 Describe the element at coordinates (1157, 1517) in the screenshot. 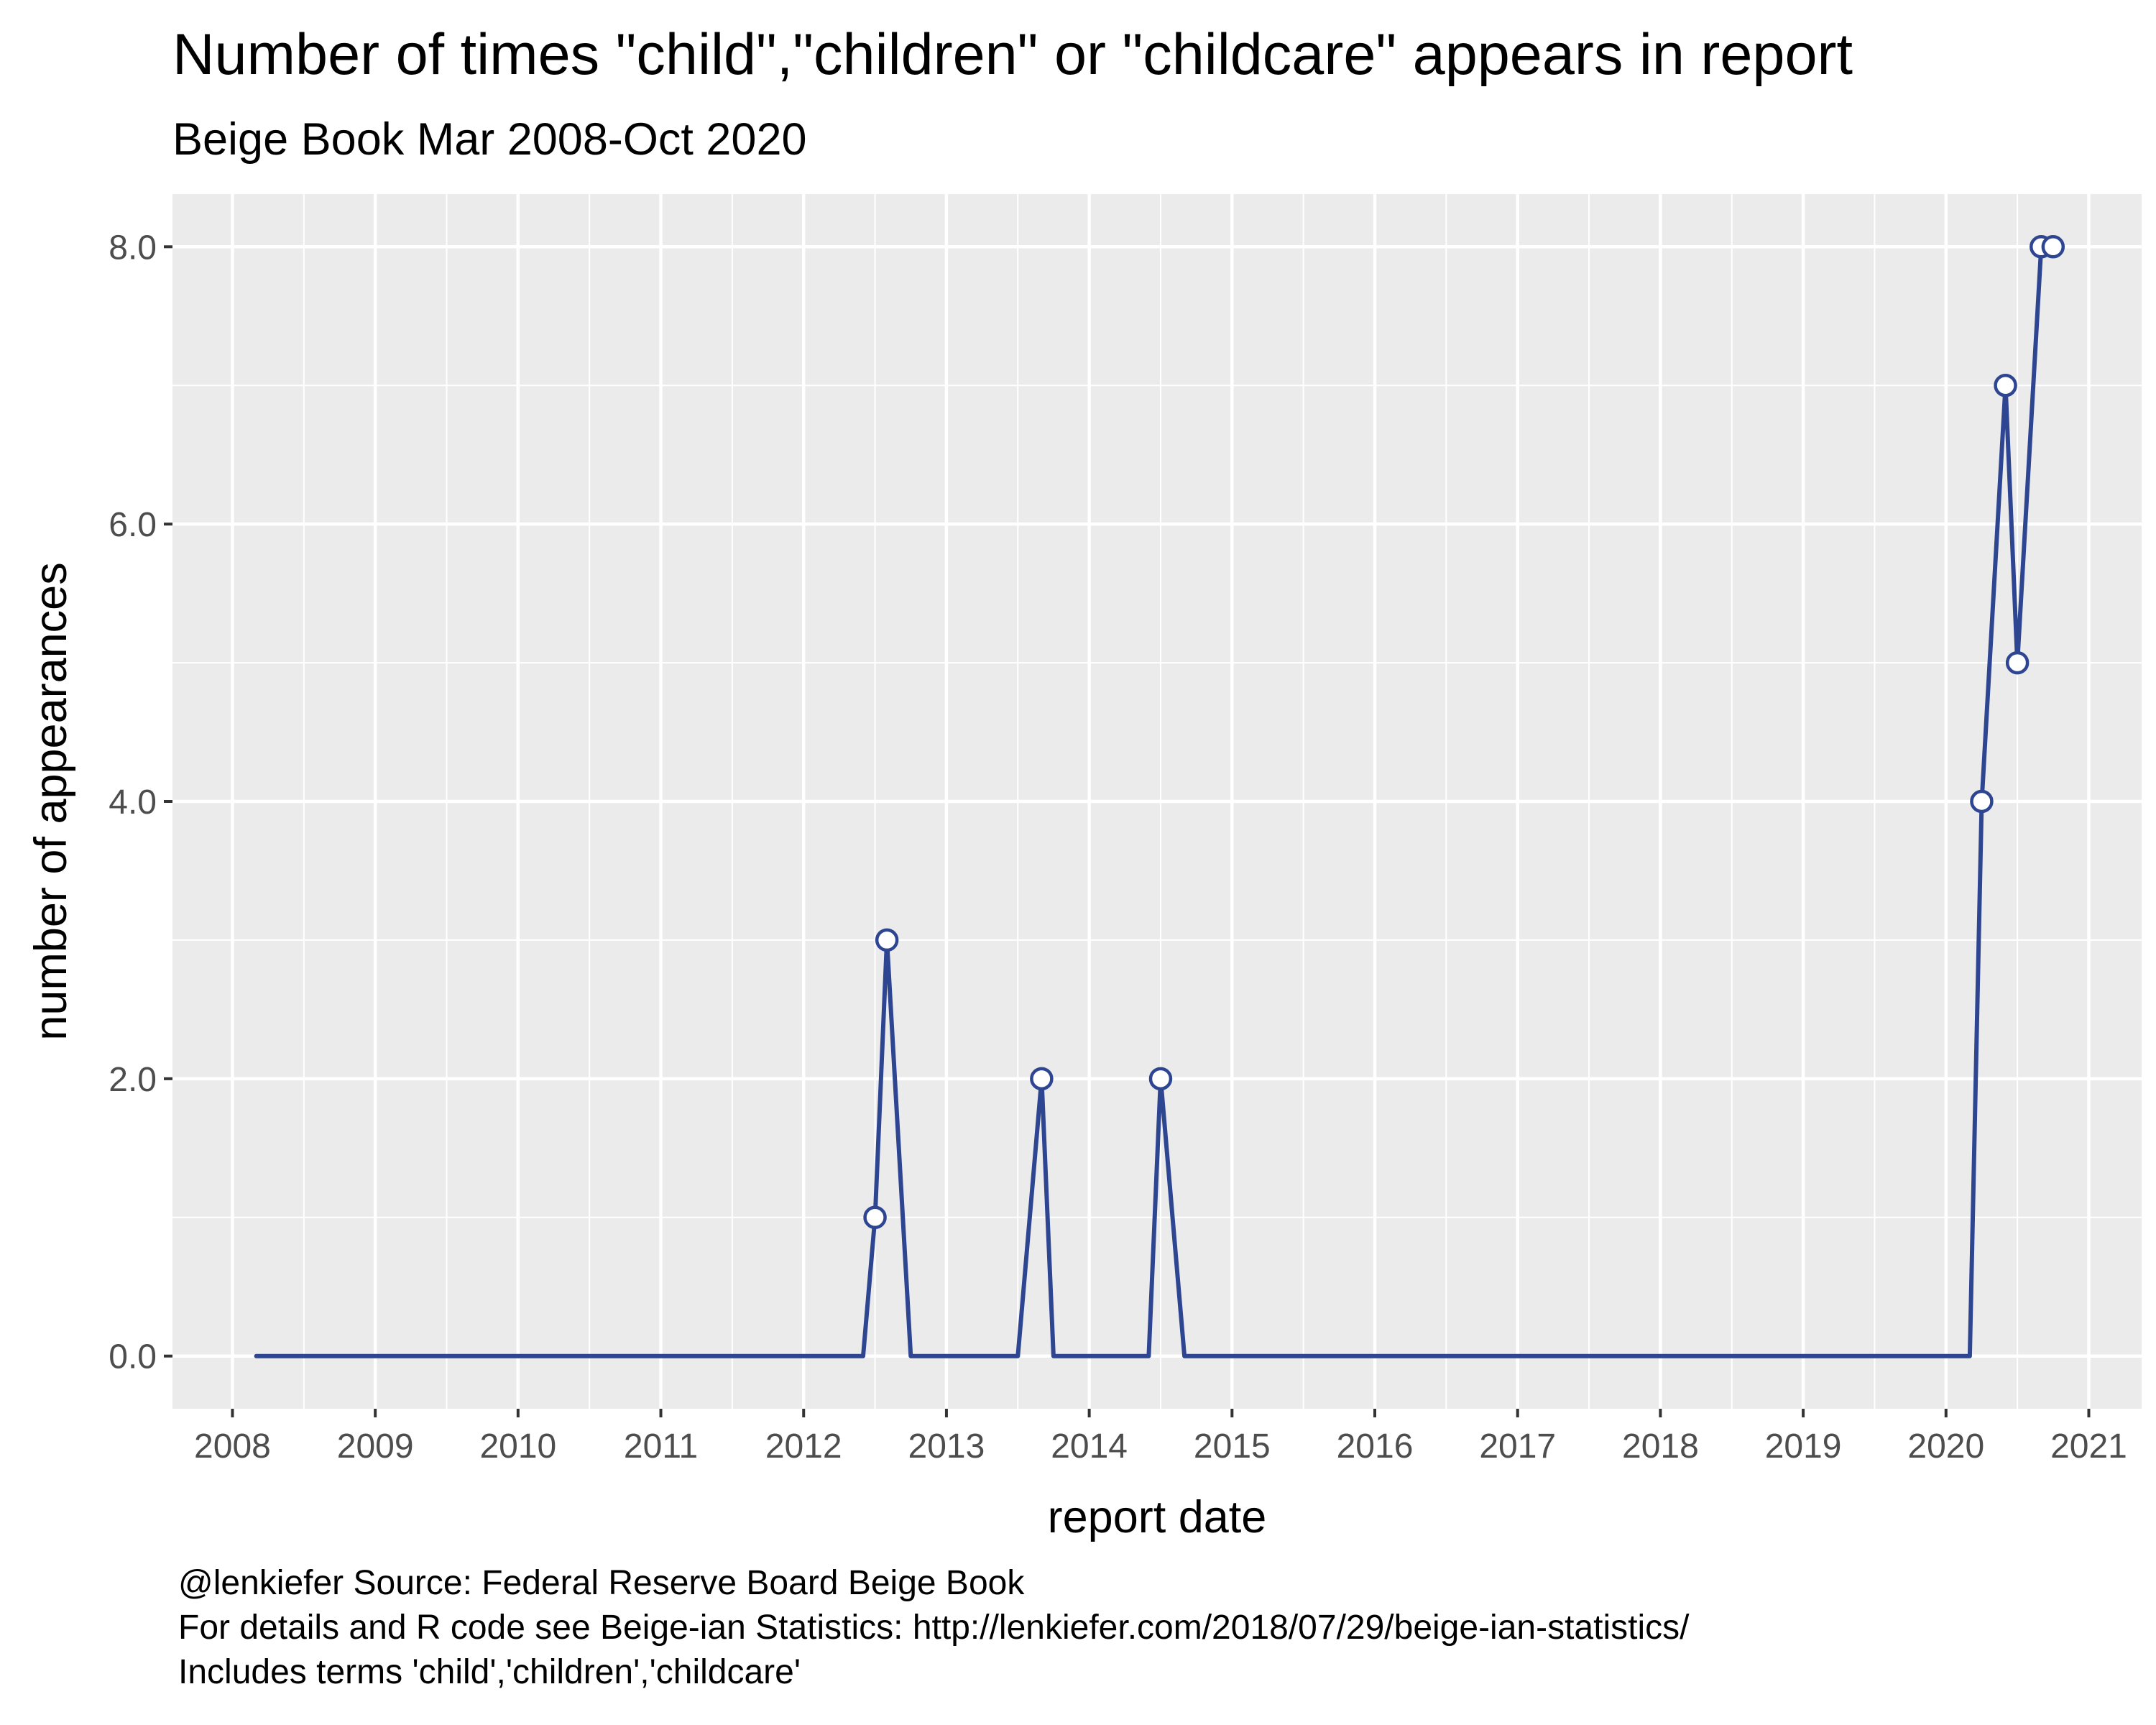

I see `x-axis-title: report date` at that location.